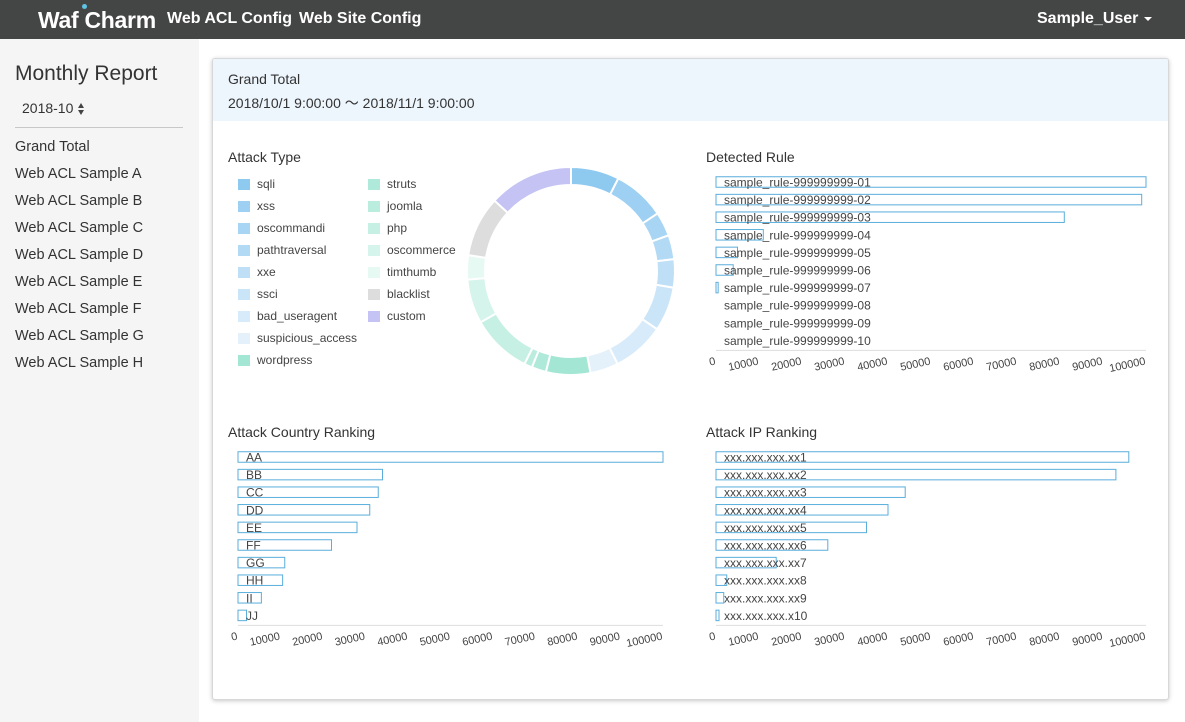 The image size is (1185, 722). Describe the element at coordinates (765, 493) in the screenshot. I see `attack-ip-bar-label: xxx.xxx.xxx.xx3` at that location.